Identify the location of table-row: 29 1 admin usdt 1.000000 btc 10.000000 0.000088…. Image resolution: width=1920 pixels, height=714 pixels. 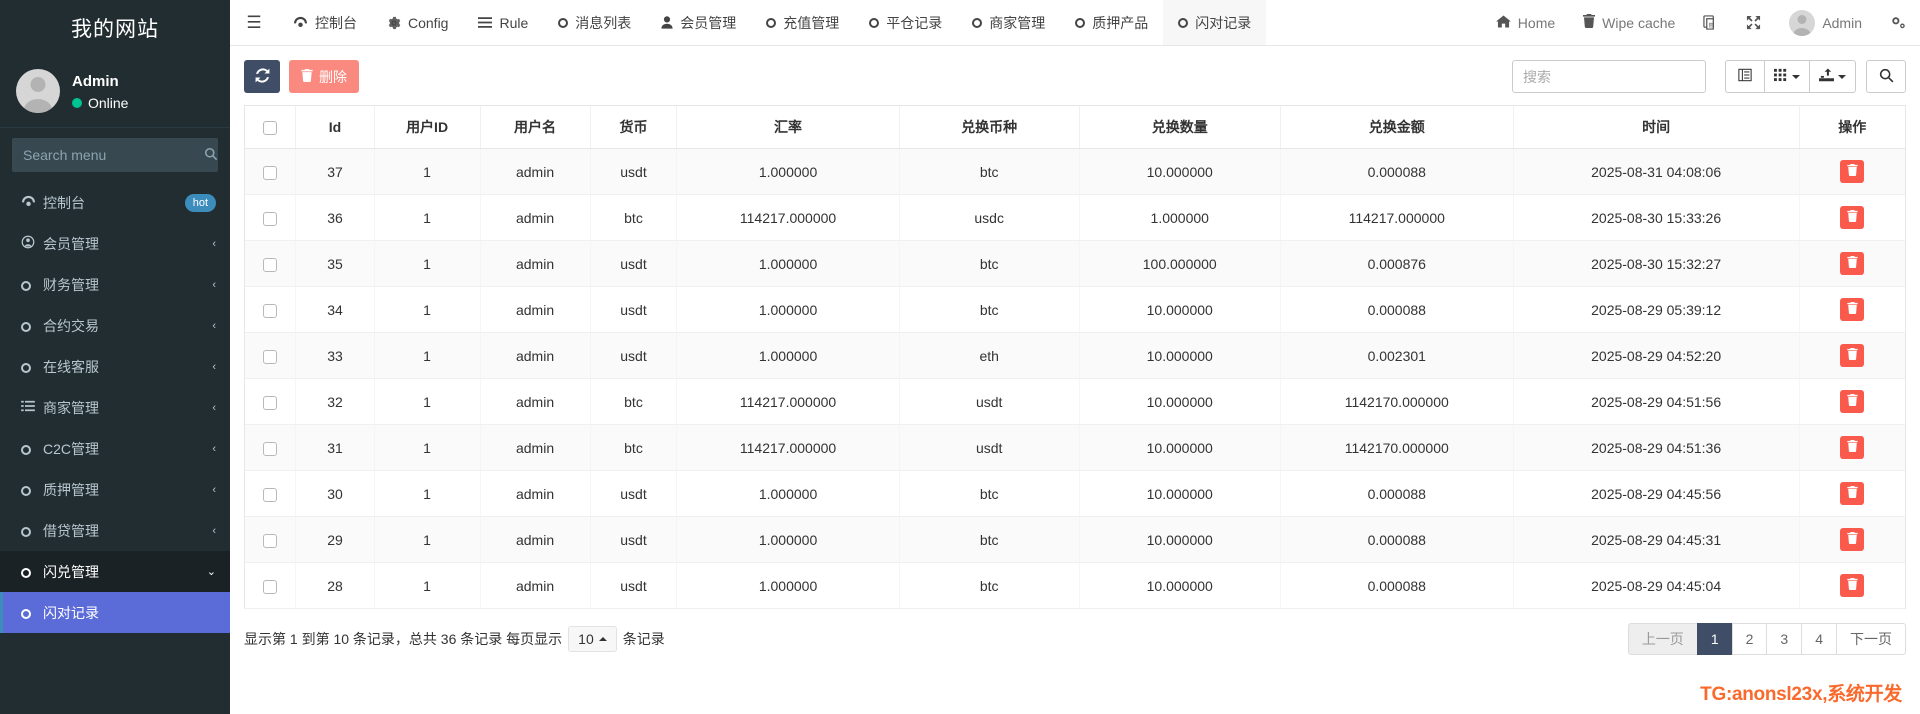
(1075, 539).